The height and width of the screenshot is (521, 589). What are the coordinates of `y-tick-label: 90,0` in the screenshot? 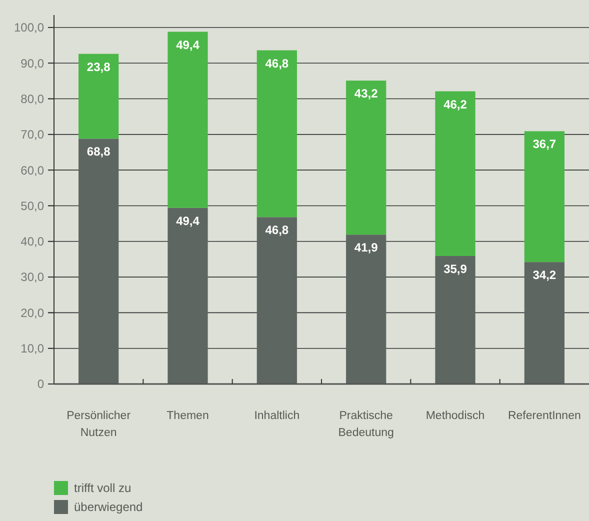 It's located at (32, 63).